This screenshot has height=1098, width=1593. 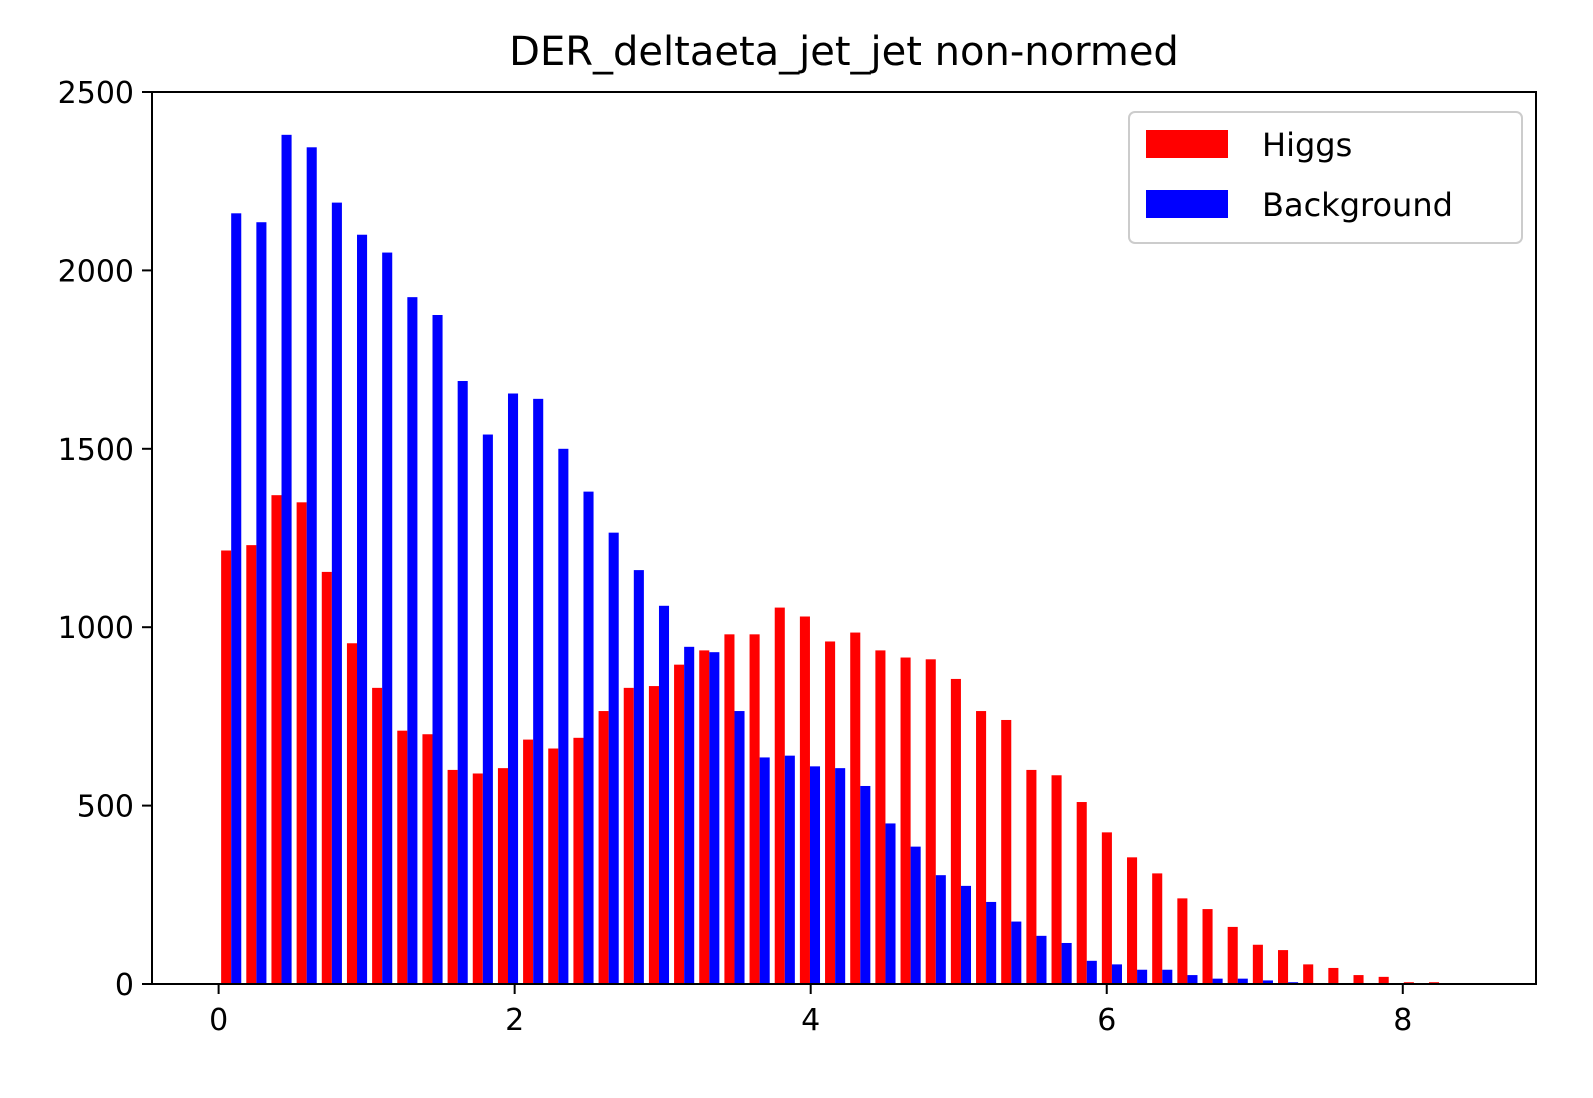 What do you see at coordinates (105, 539) in the screenshot?
I see `y-axis: 0 500 1000 1500 2000 2500` at bounding box center [105, 539].